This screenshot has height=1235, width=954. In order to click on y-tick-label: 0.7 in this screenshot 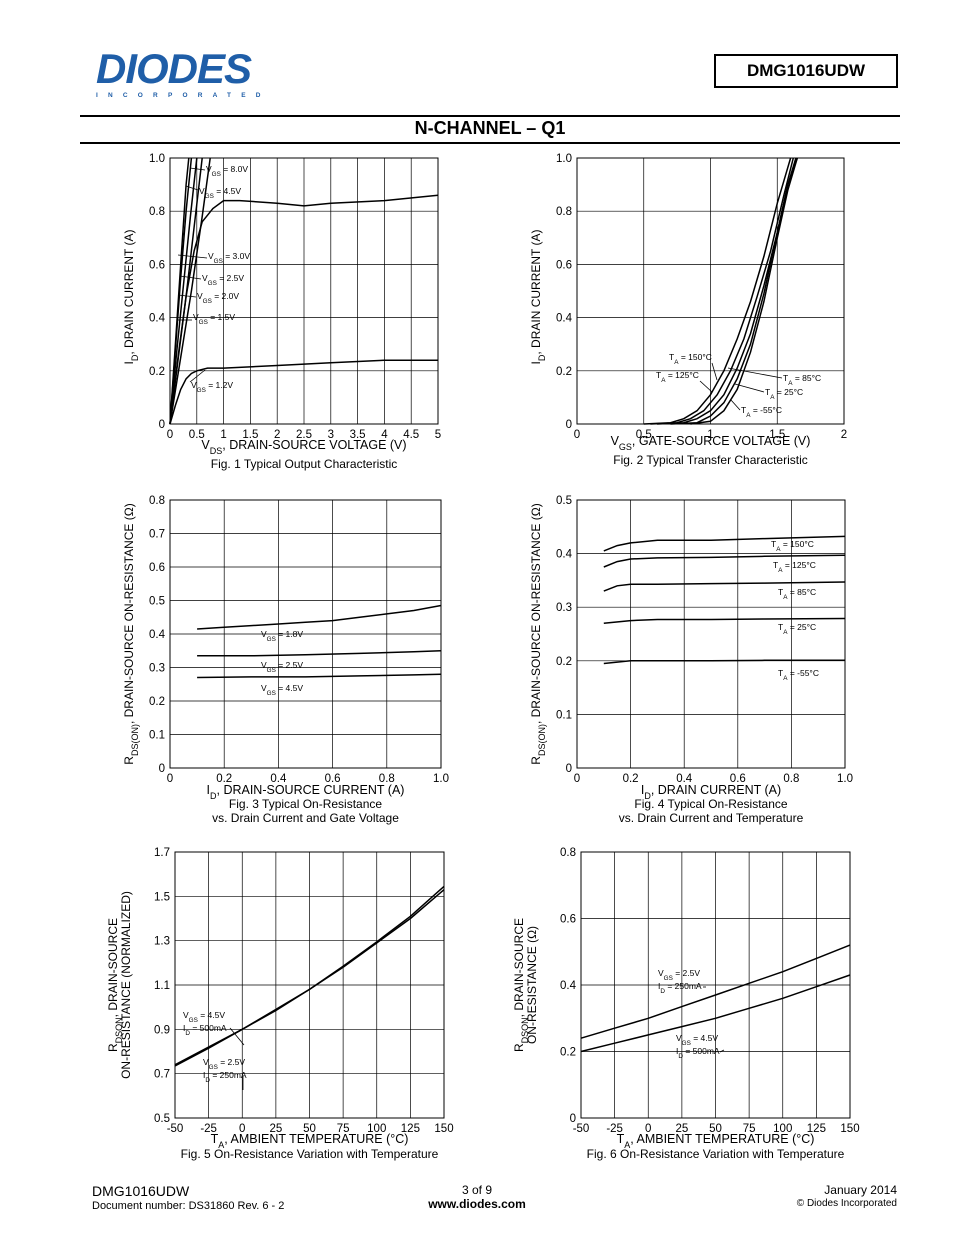, I will do `click(157, 535)`.